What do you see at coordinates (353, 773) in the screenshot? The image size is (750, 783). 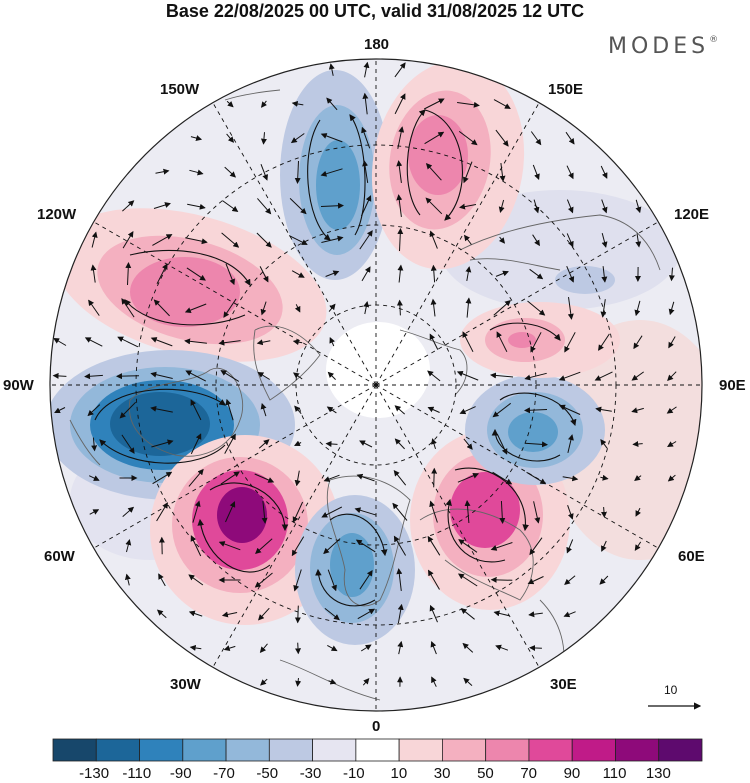 I see `colorbar-tick-label: -10` at bounding box center [353, 773].